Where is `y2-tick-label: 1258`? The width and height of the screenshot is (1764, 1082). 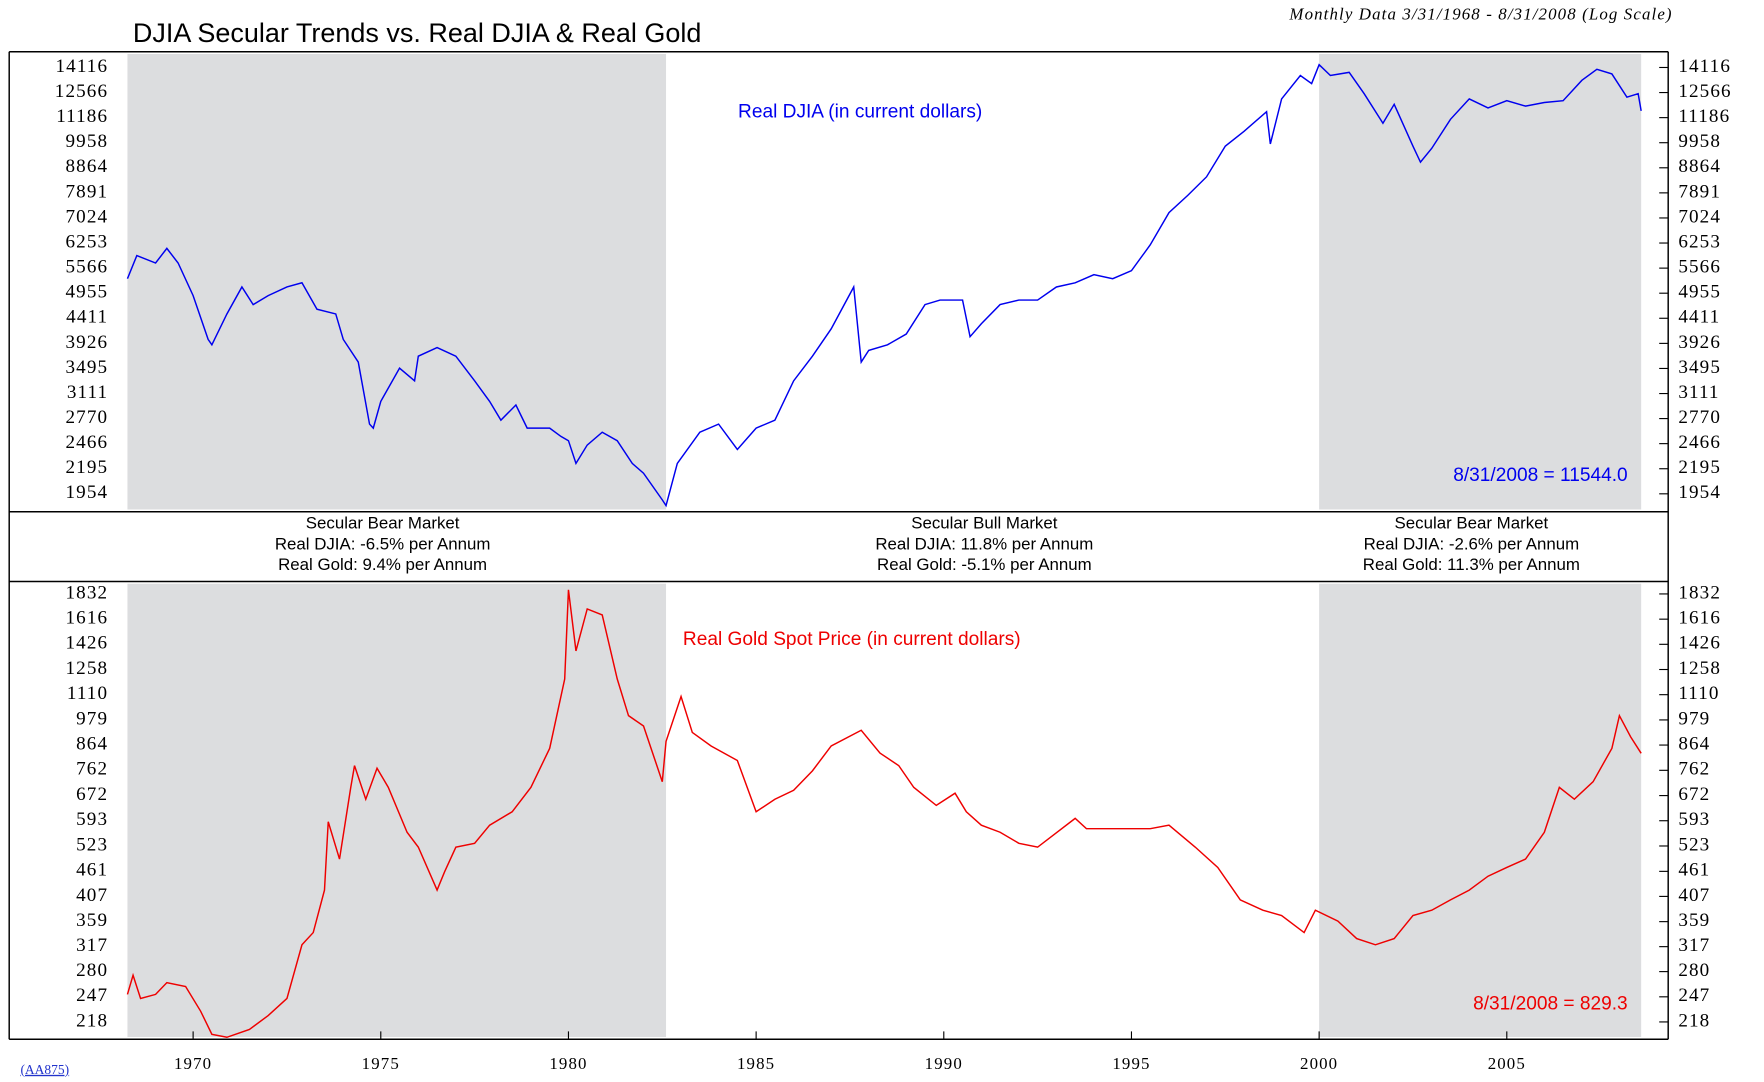 y2-tick-label: 1258 is located at coordinates (1699, 668).